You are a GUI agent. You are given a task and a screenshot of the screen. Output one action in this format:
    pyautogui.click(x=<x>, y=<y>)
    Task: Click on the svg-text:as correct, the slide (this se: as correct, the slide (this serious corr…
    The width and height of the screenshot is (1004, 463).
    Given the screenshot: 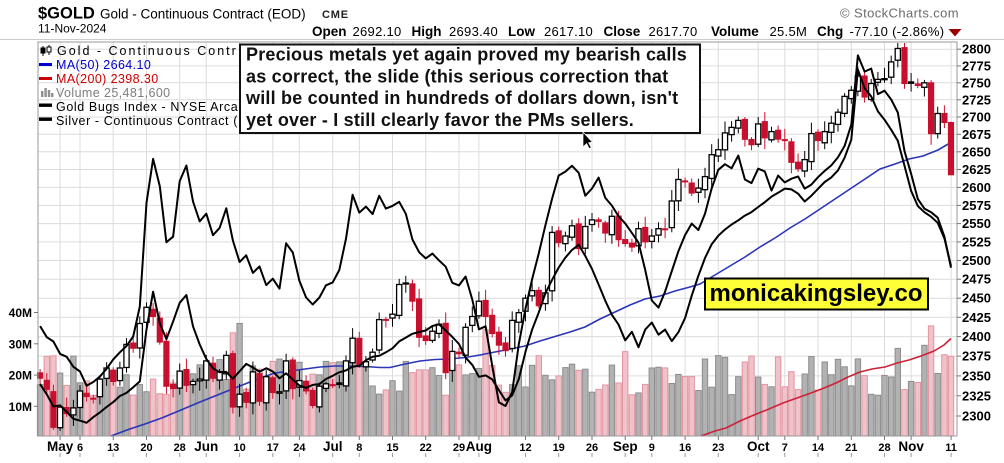 What is the action you would take?
    pyautogui.click(x=457, y=76)
    